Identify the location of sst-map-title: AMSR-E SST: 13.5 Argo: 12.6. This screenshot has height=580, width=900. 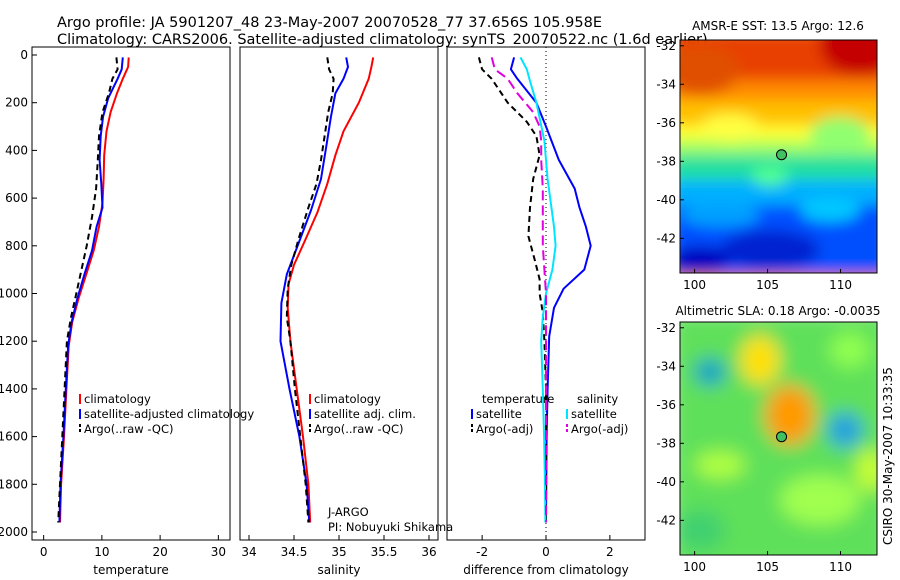
(778, 26).